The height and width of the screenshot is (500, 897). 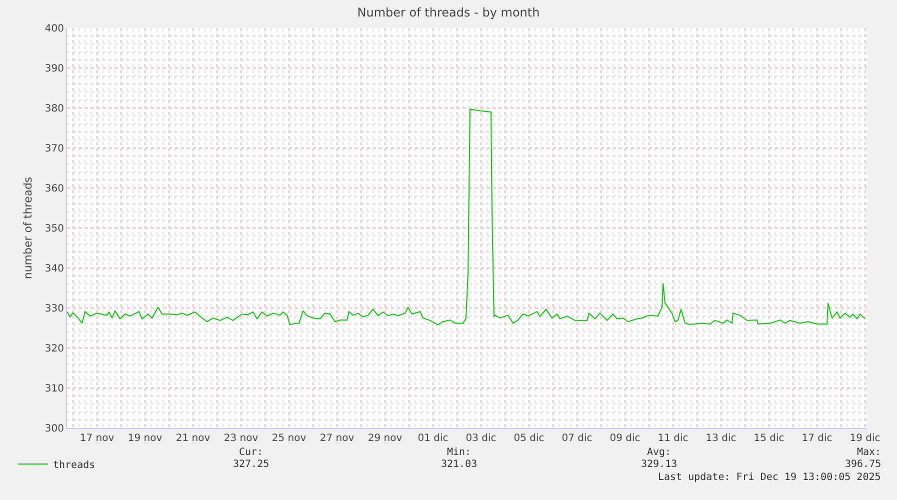 What do you see at coordinates (459, 452) in the screenshot?
I see `text: Min:` at bounding box center [459, 452].